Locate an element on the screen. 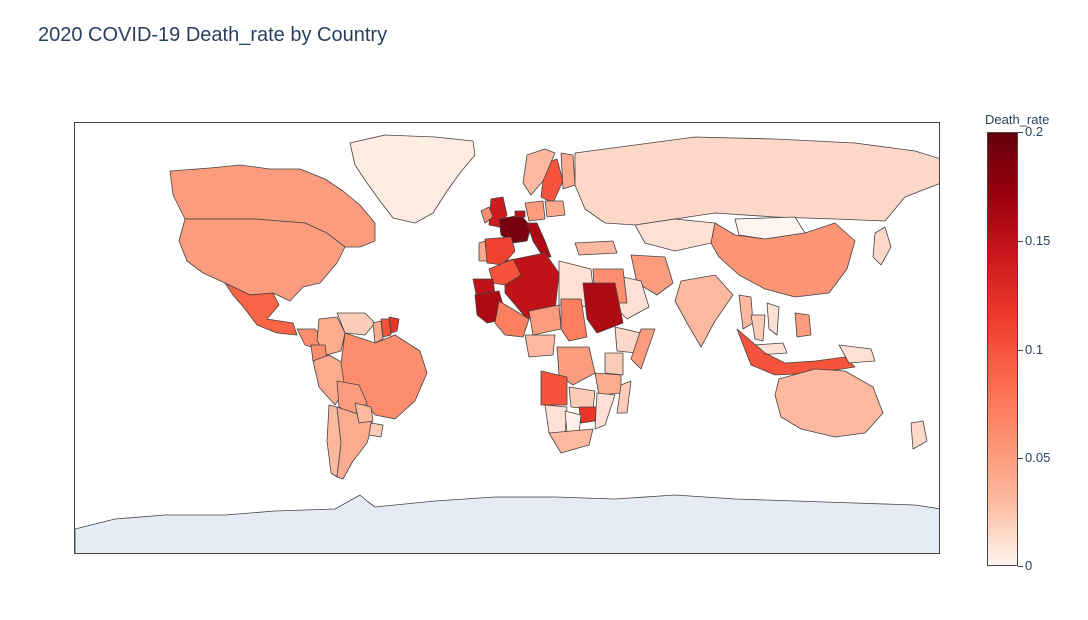 The image size is (1088, 620). region-india: India is located at coordinates (704, 311).